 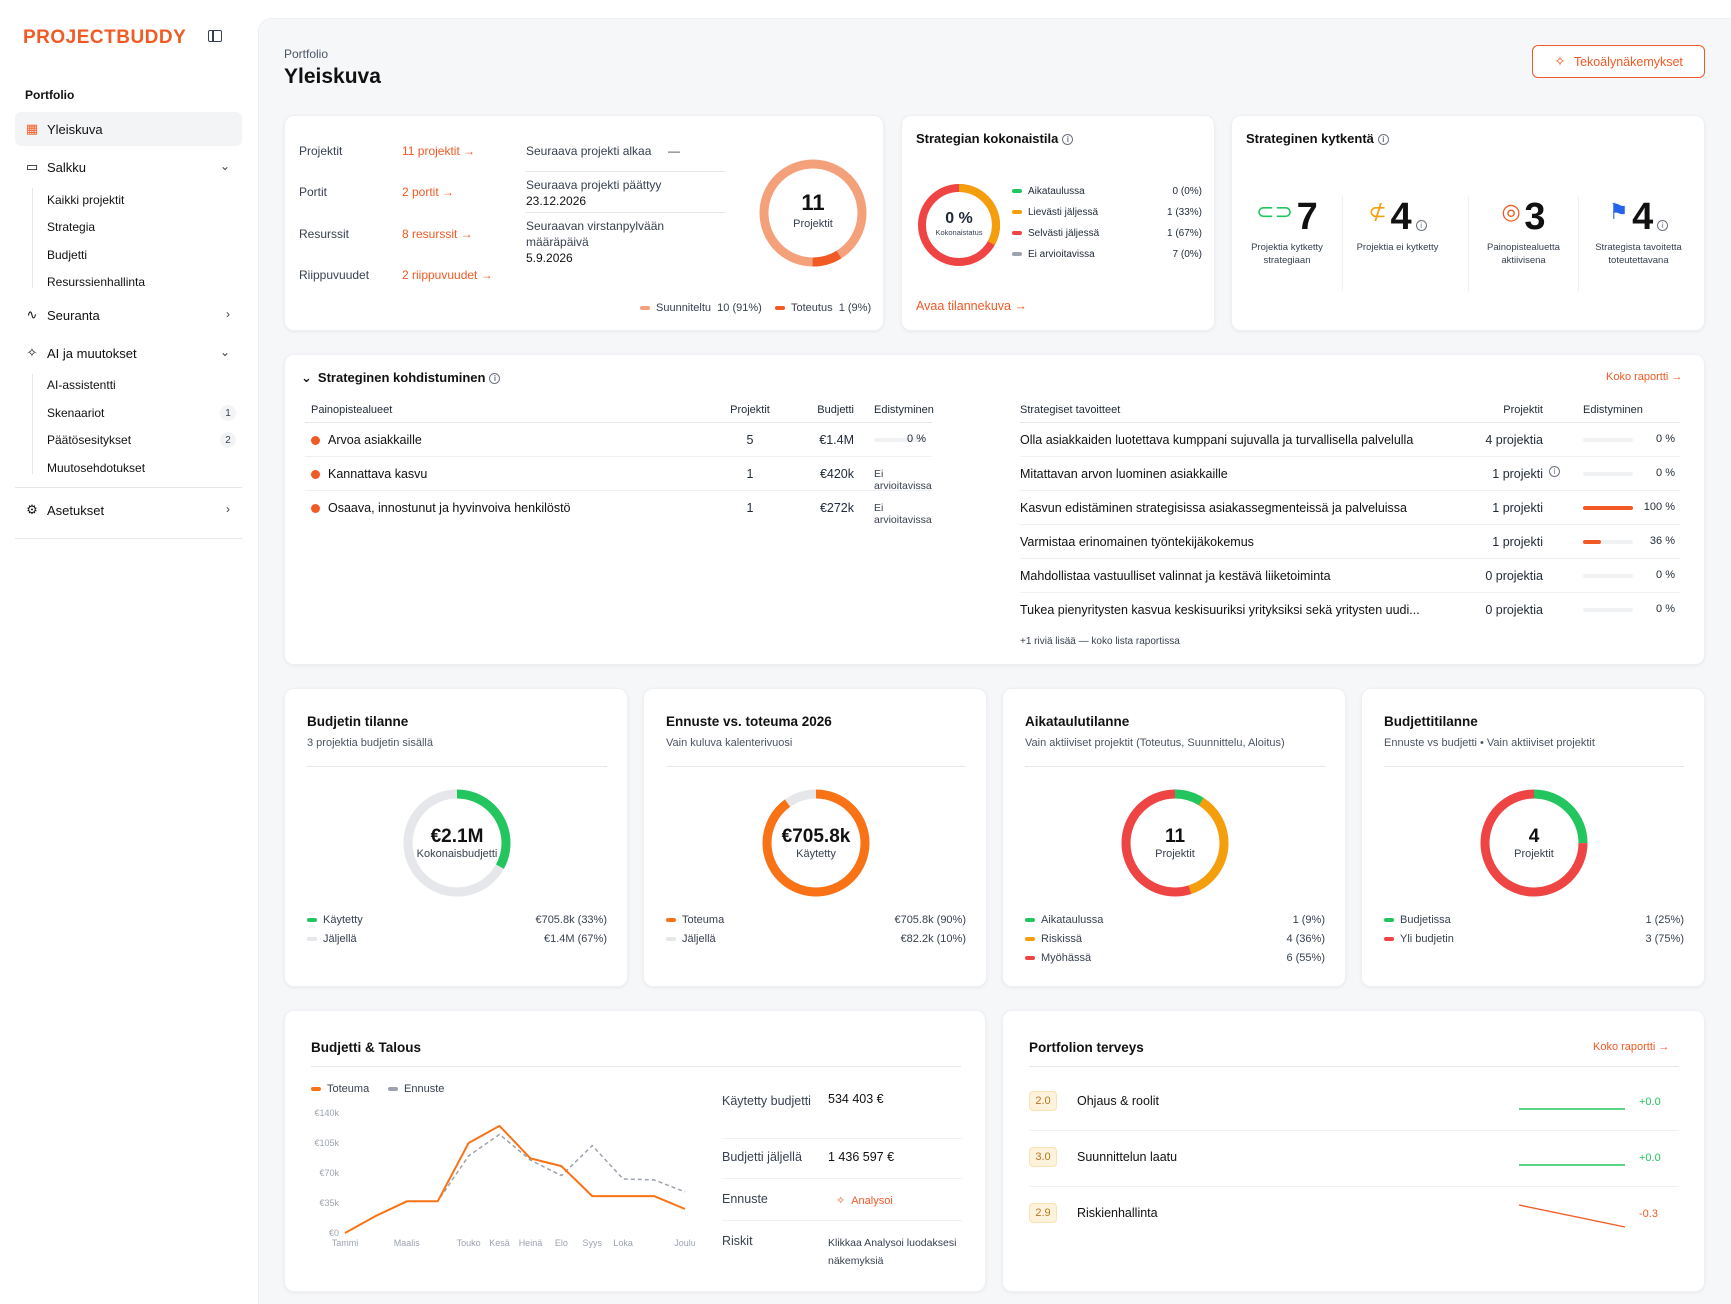 I want to click on donut-segment, so click(x=1534, y=843).